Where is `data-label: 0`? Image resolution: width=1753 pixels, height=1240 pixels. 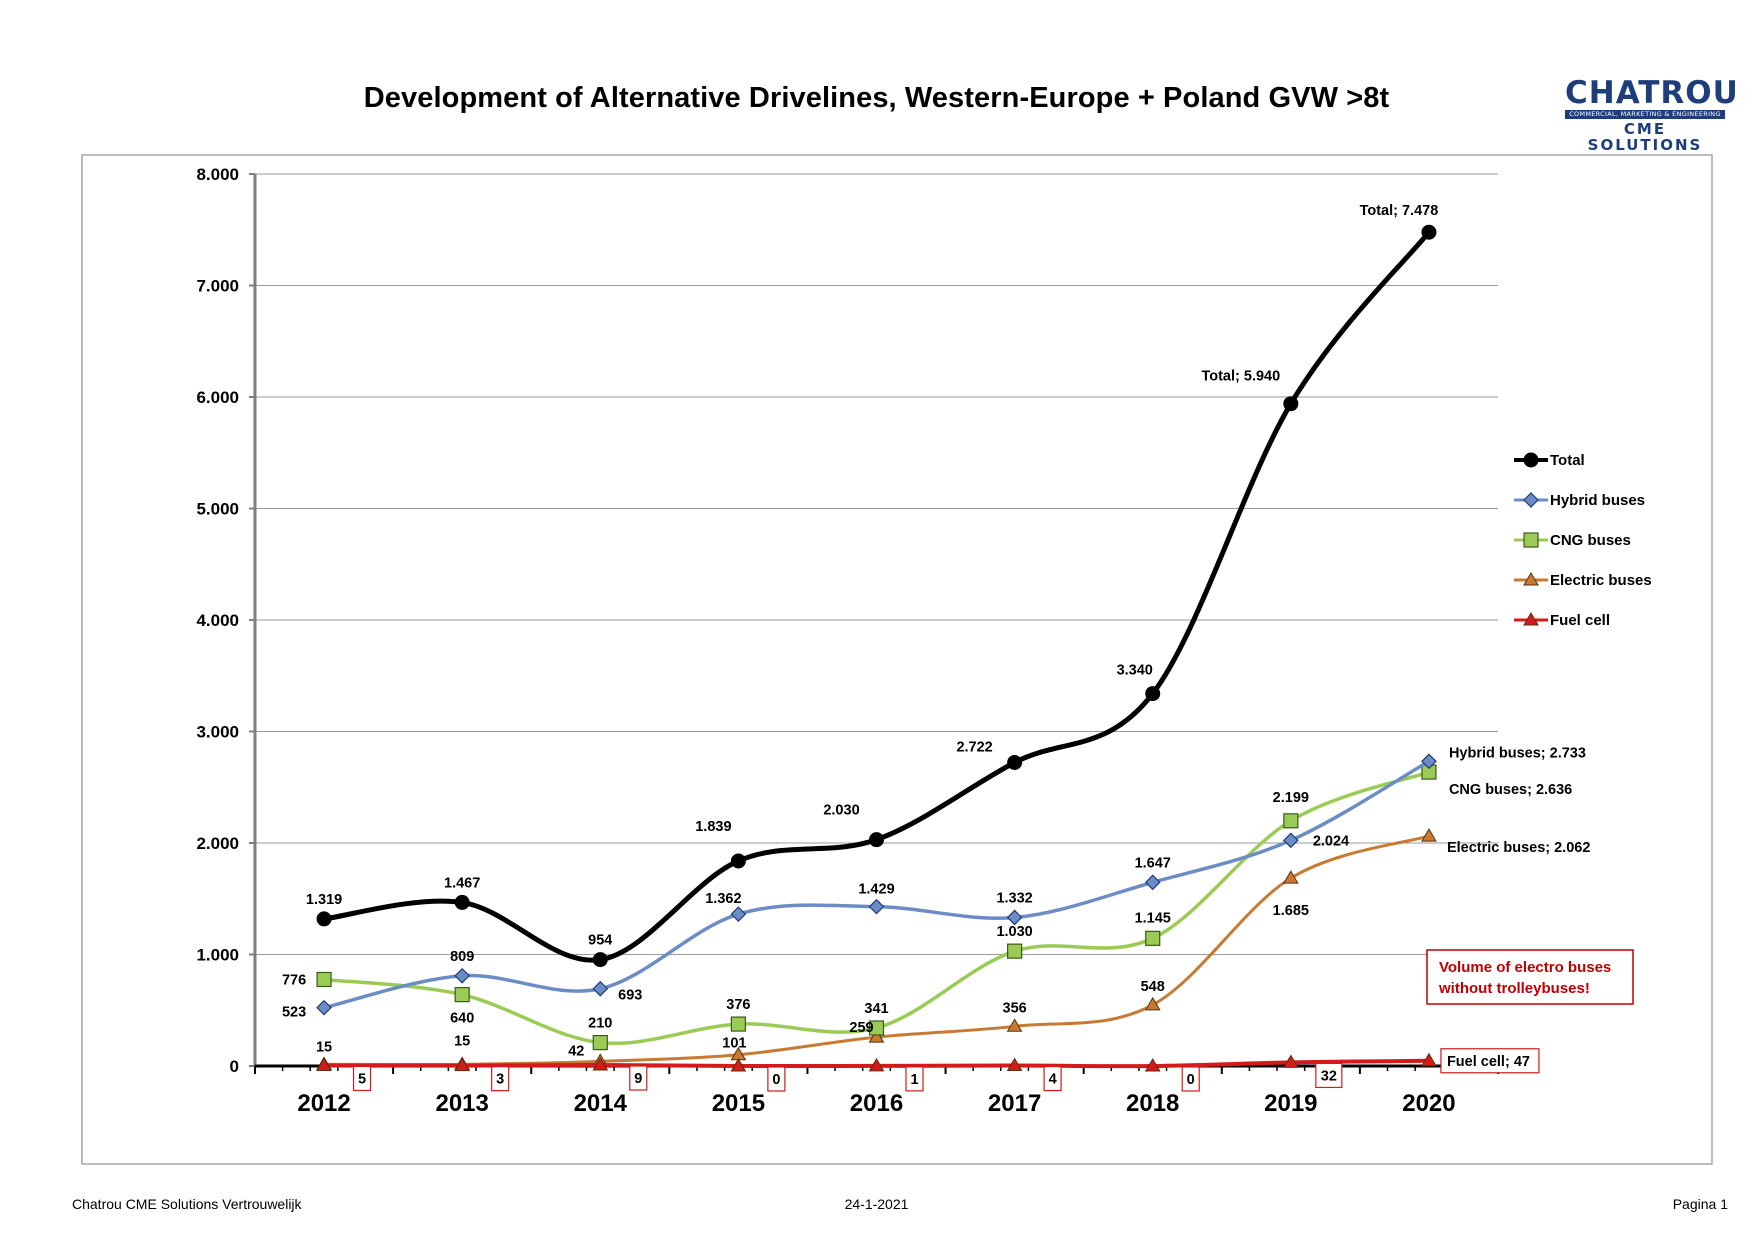 data-label: 0 is located at coordinates (776, 1080).